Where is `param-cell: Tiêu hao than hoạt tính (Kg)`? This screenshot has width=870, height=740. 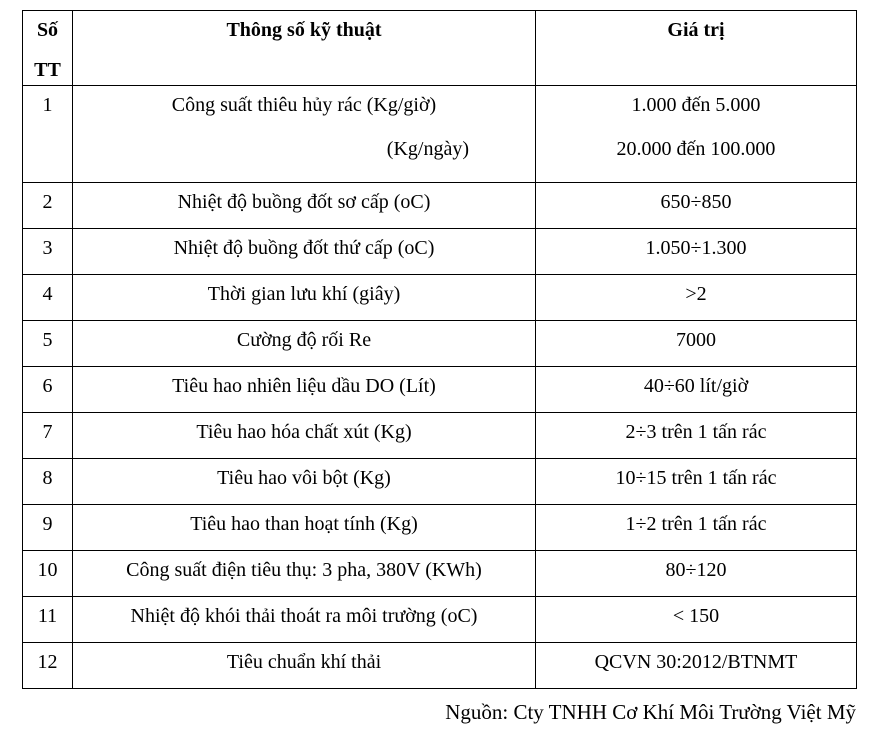 param-cell: Tiêu hao than hoạt tính (Kg) is located at coordinates (304, 527).